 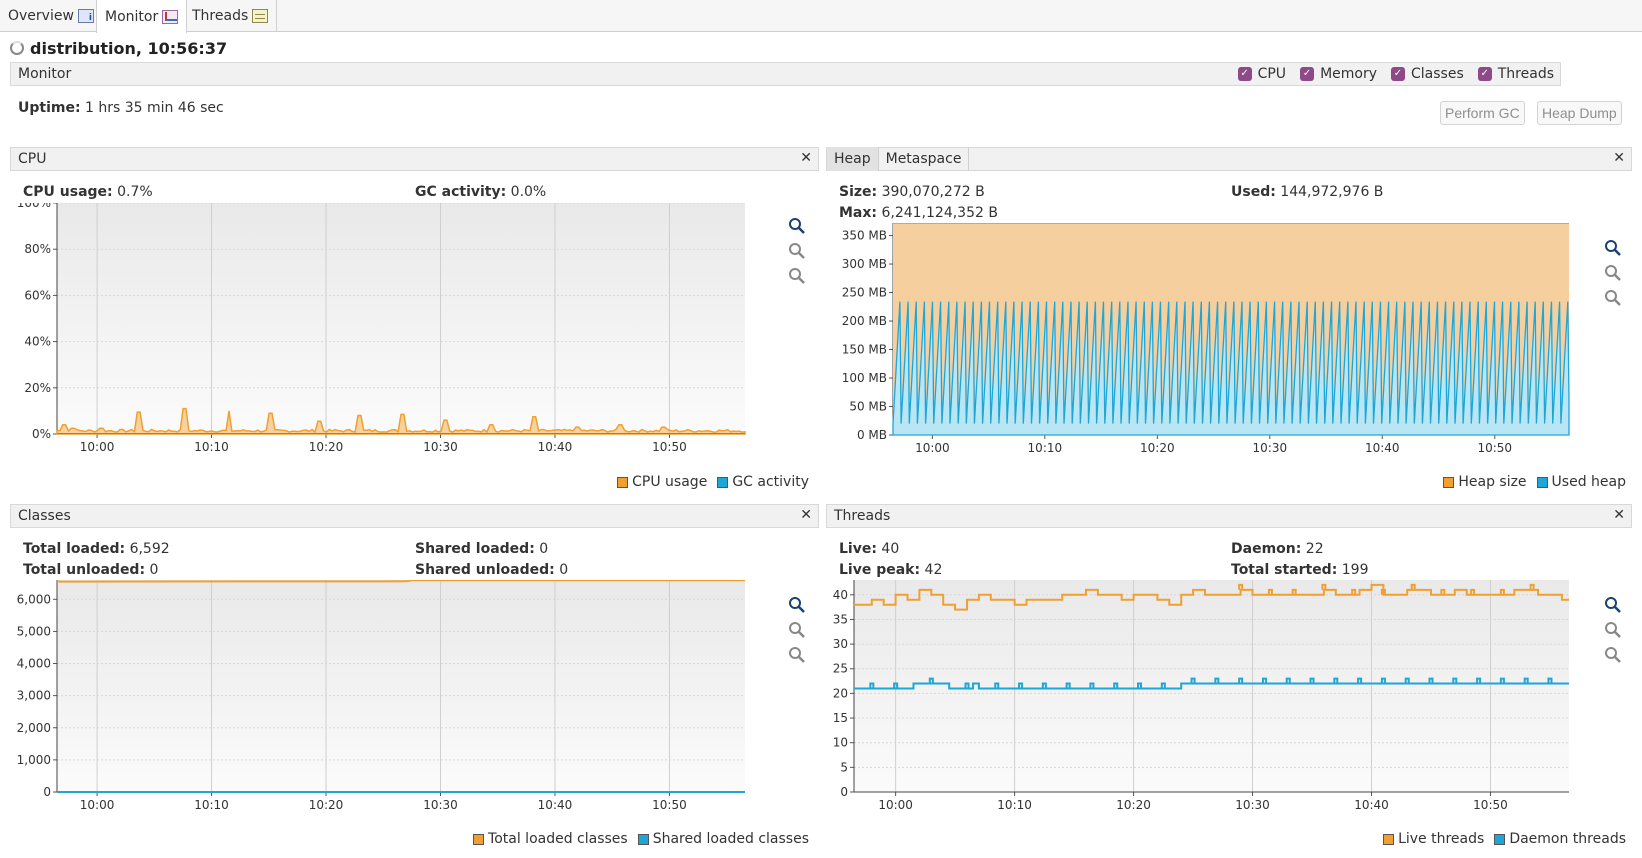 I want to click on heap-size-stat: Size: 390,070,272 B, so click(x=912, y=192).